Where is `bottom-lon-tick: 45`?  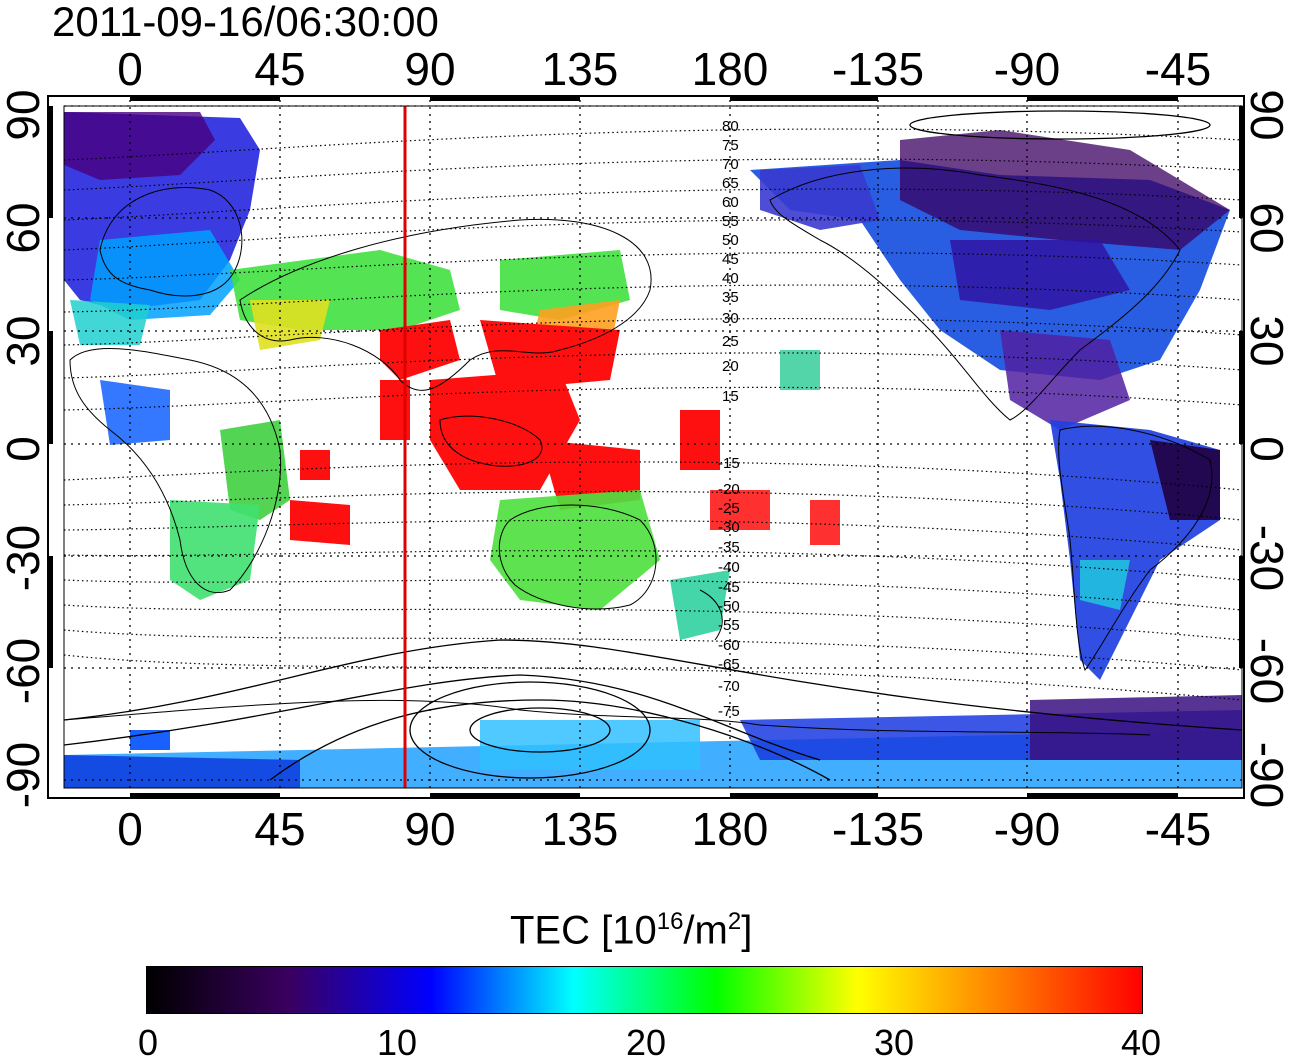 bottom-lon-tick: 45 is located at coordinates (280, 829).